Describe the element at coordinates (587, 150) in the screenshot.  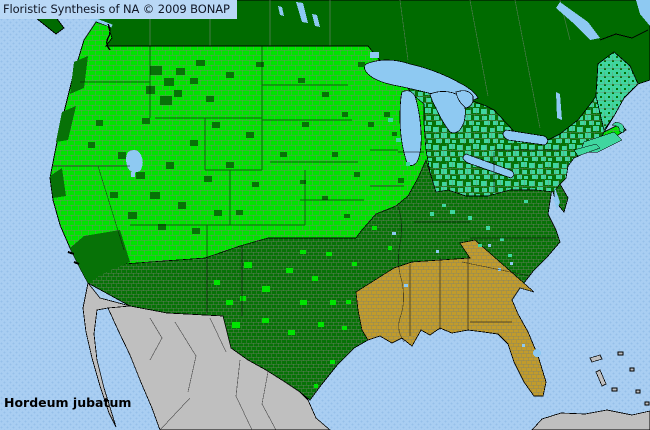
I see `long-island` at that location.